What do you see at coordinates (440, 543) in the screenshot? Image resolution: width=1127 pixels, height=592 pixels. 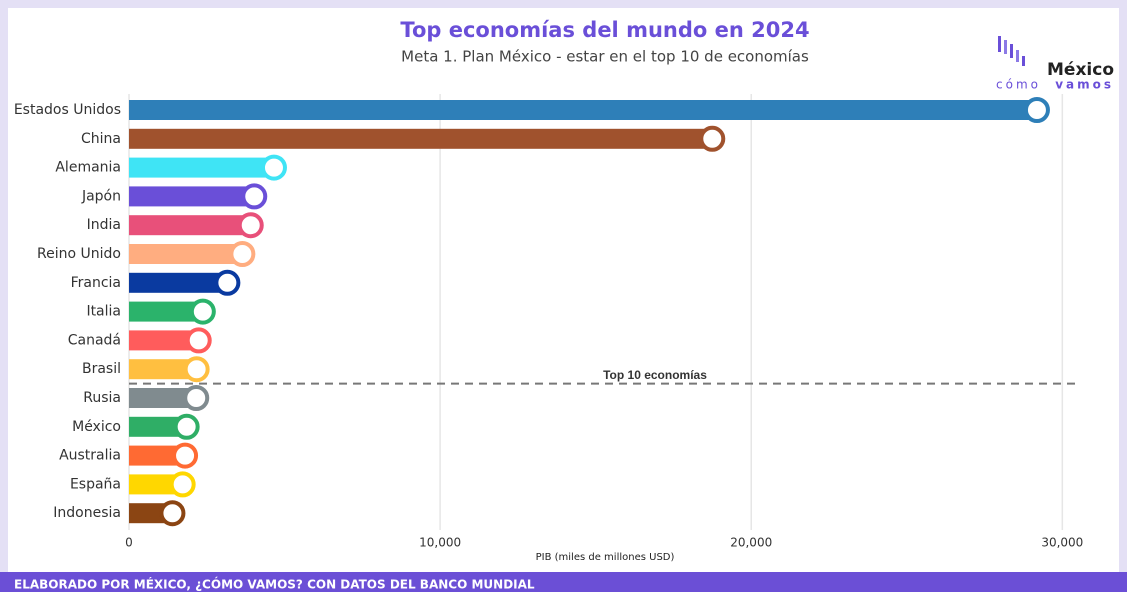 I see `x-tick-label: 10,000` at bounding box center [440, 543].